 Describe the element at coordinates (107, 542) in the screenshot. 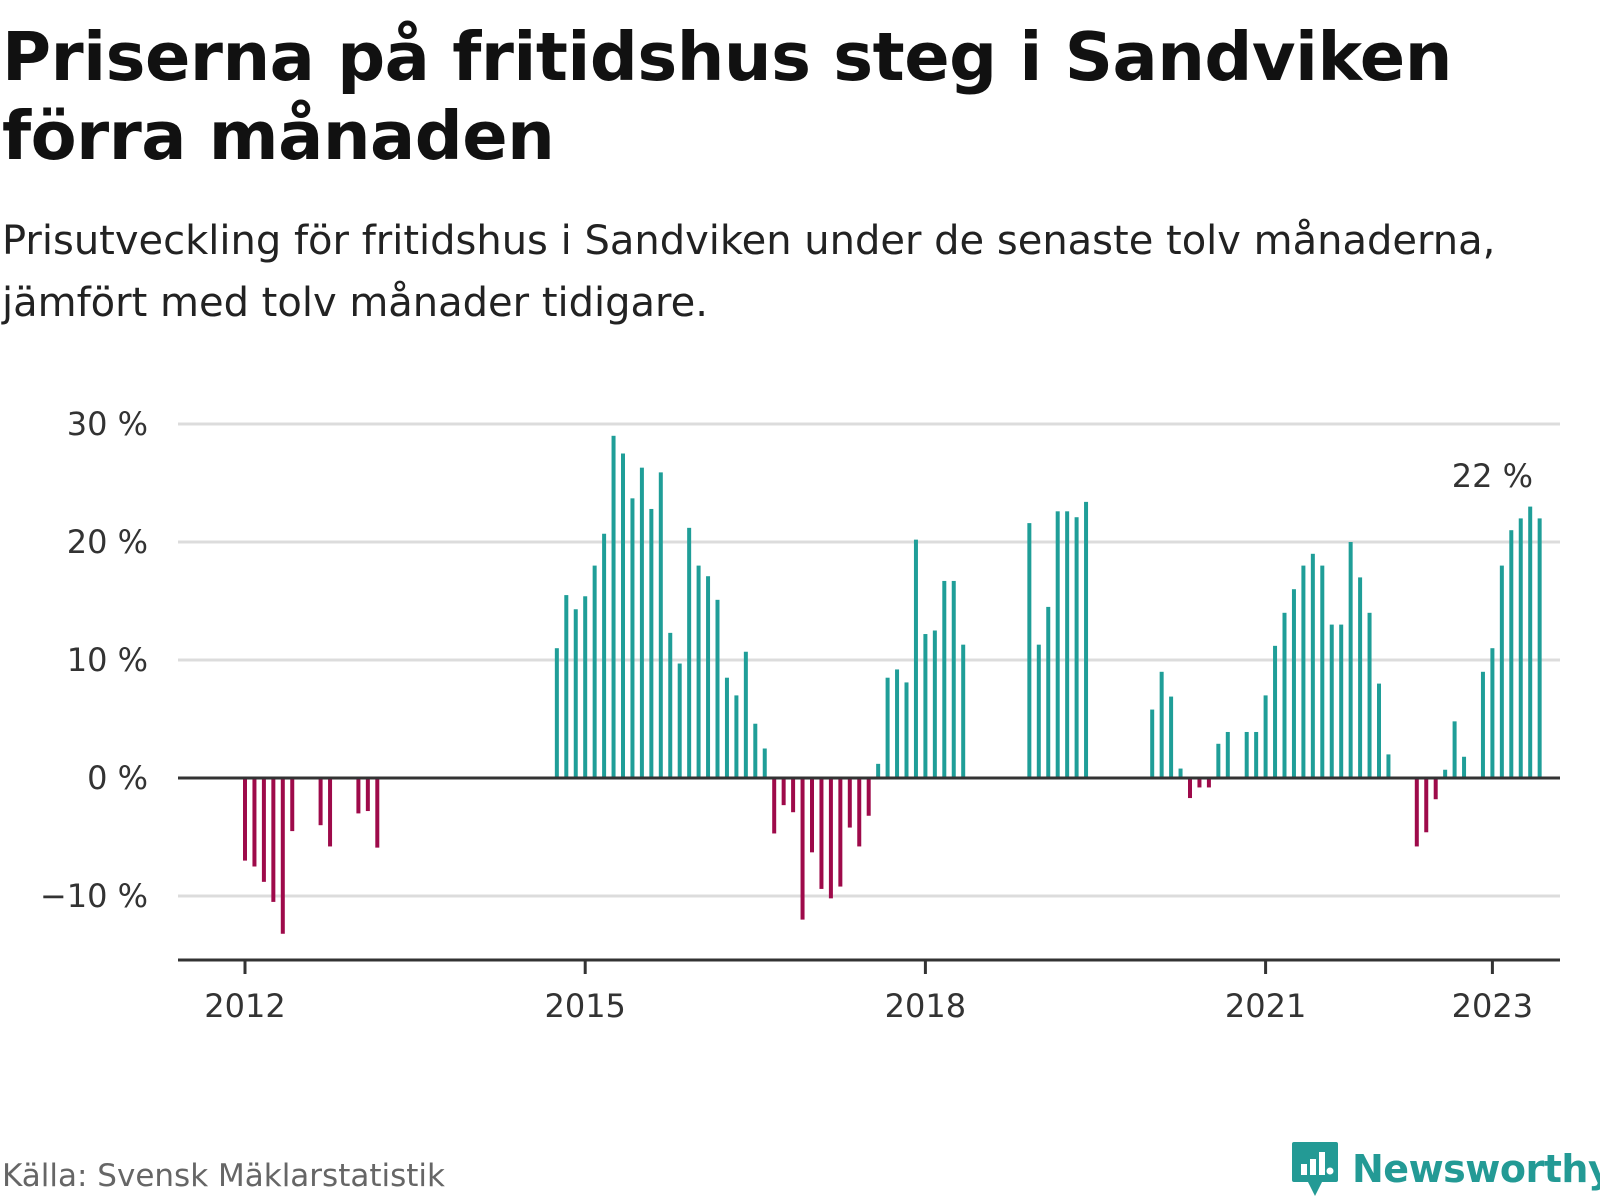

I see `y-tick-label: 20 %` at that location.